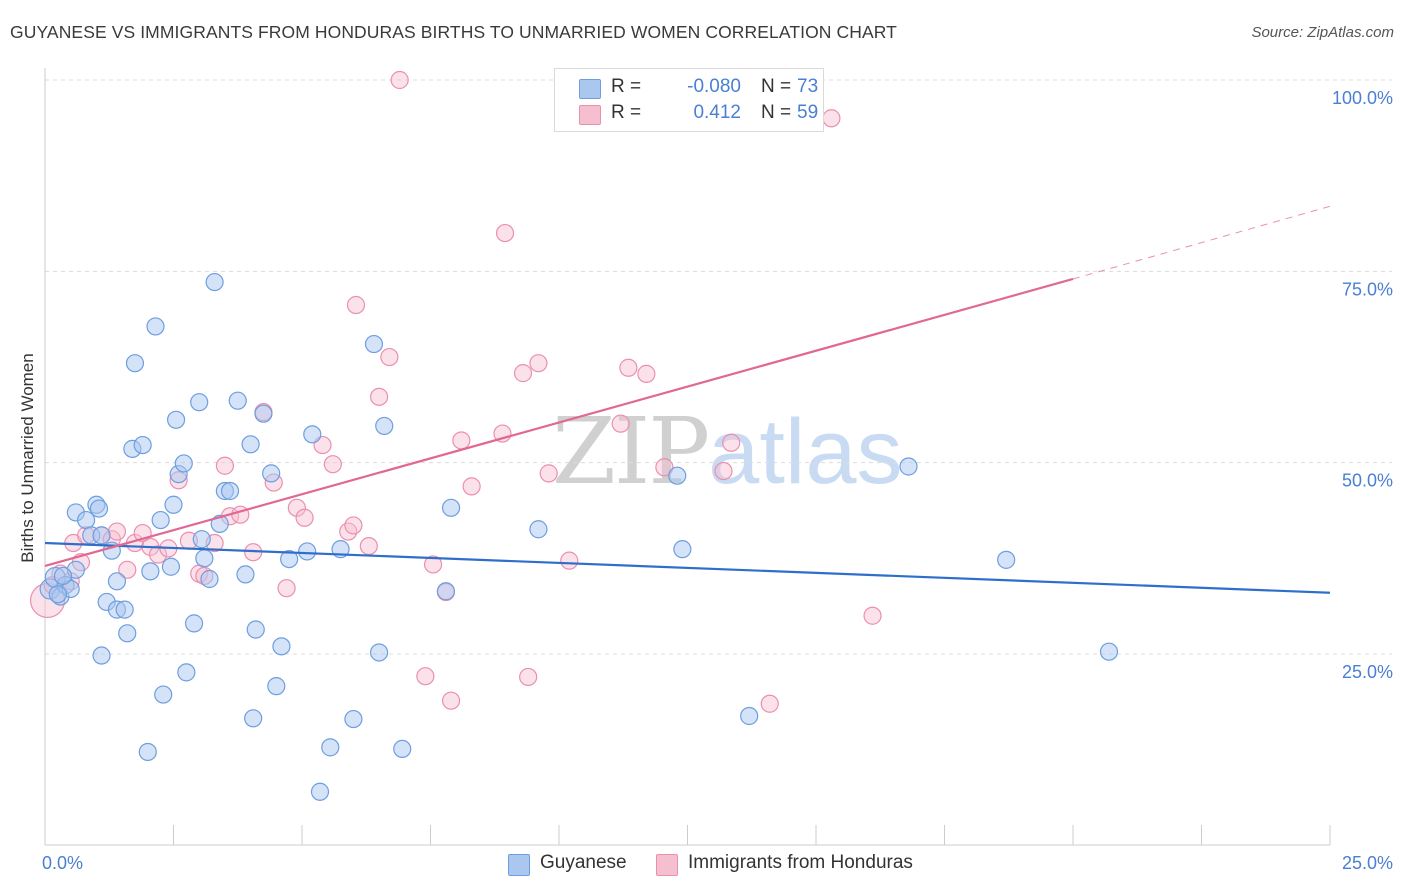 The image size is (1406, 892). Describe the element at coordinates (590, 89) in the screenshot. I see `legend-swatch-blue` at that location.